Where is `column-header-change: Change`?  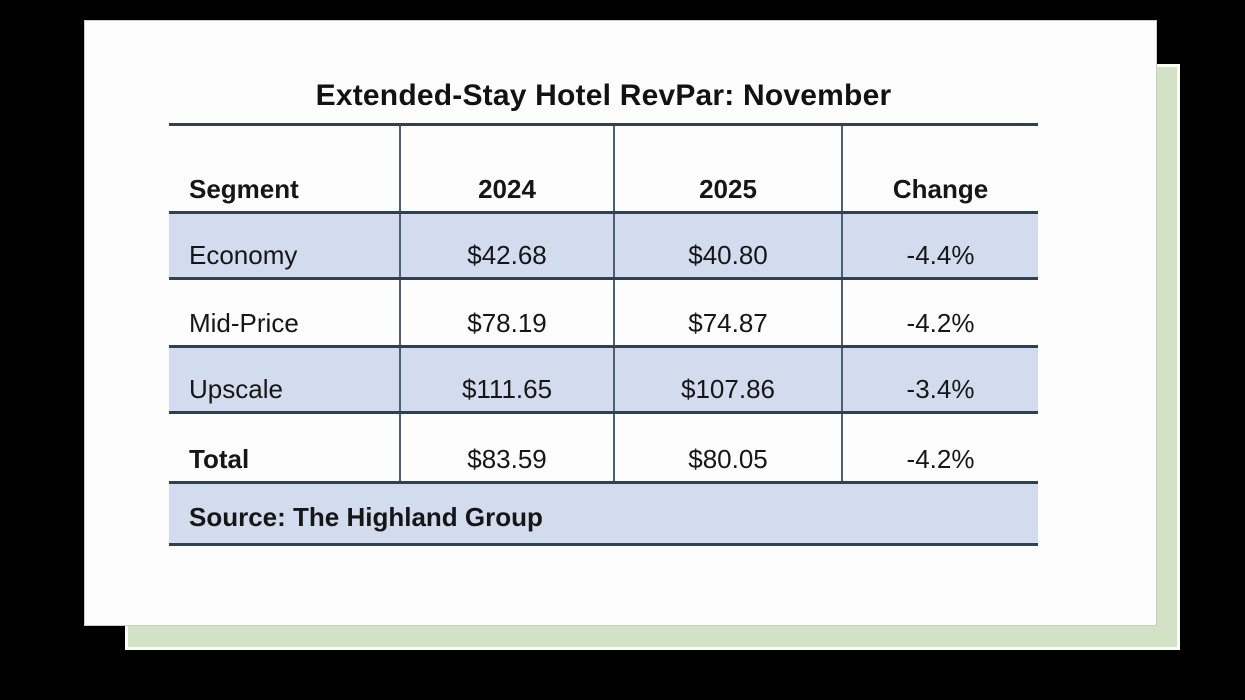
column-header-change: Change is located at coordinates (939, 168).